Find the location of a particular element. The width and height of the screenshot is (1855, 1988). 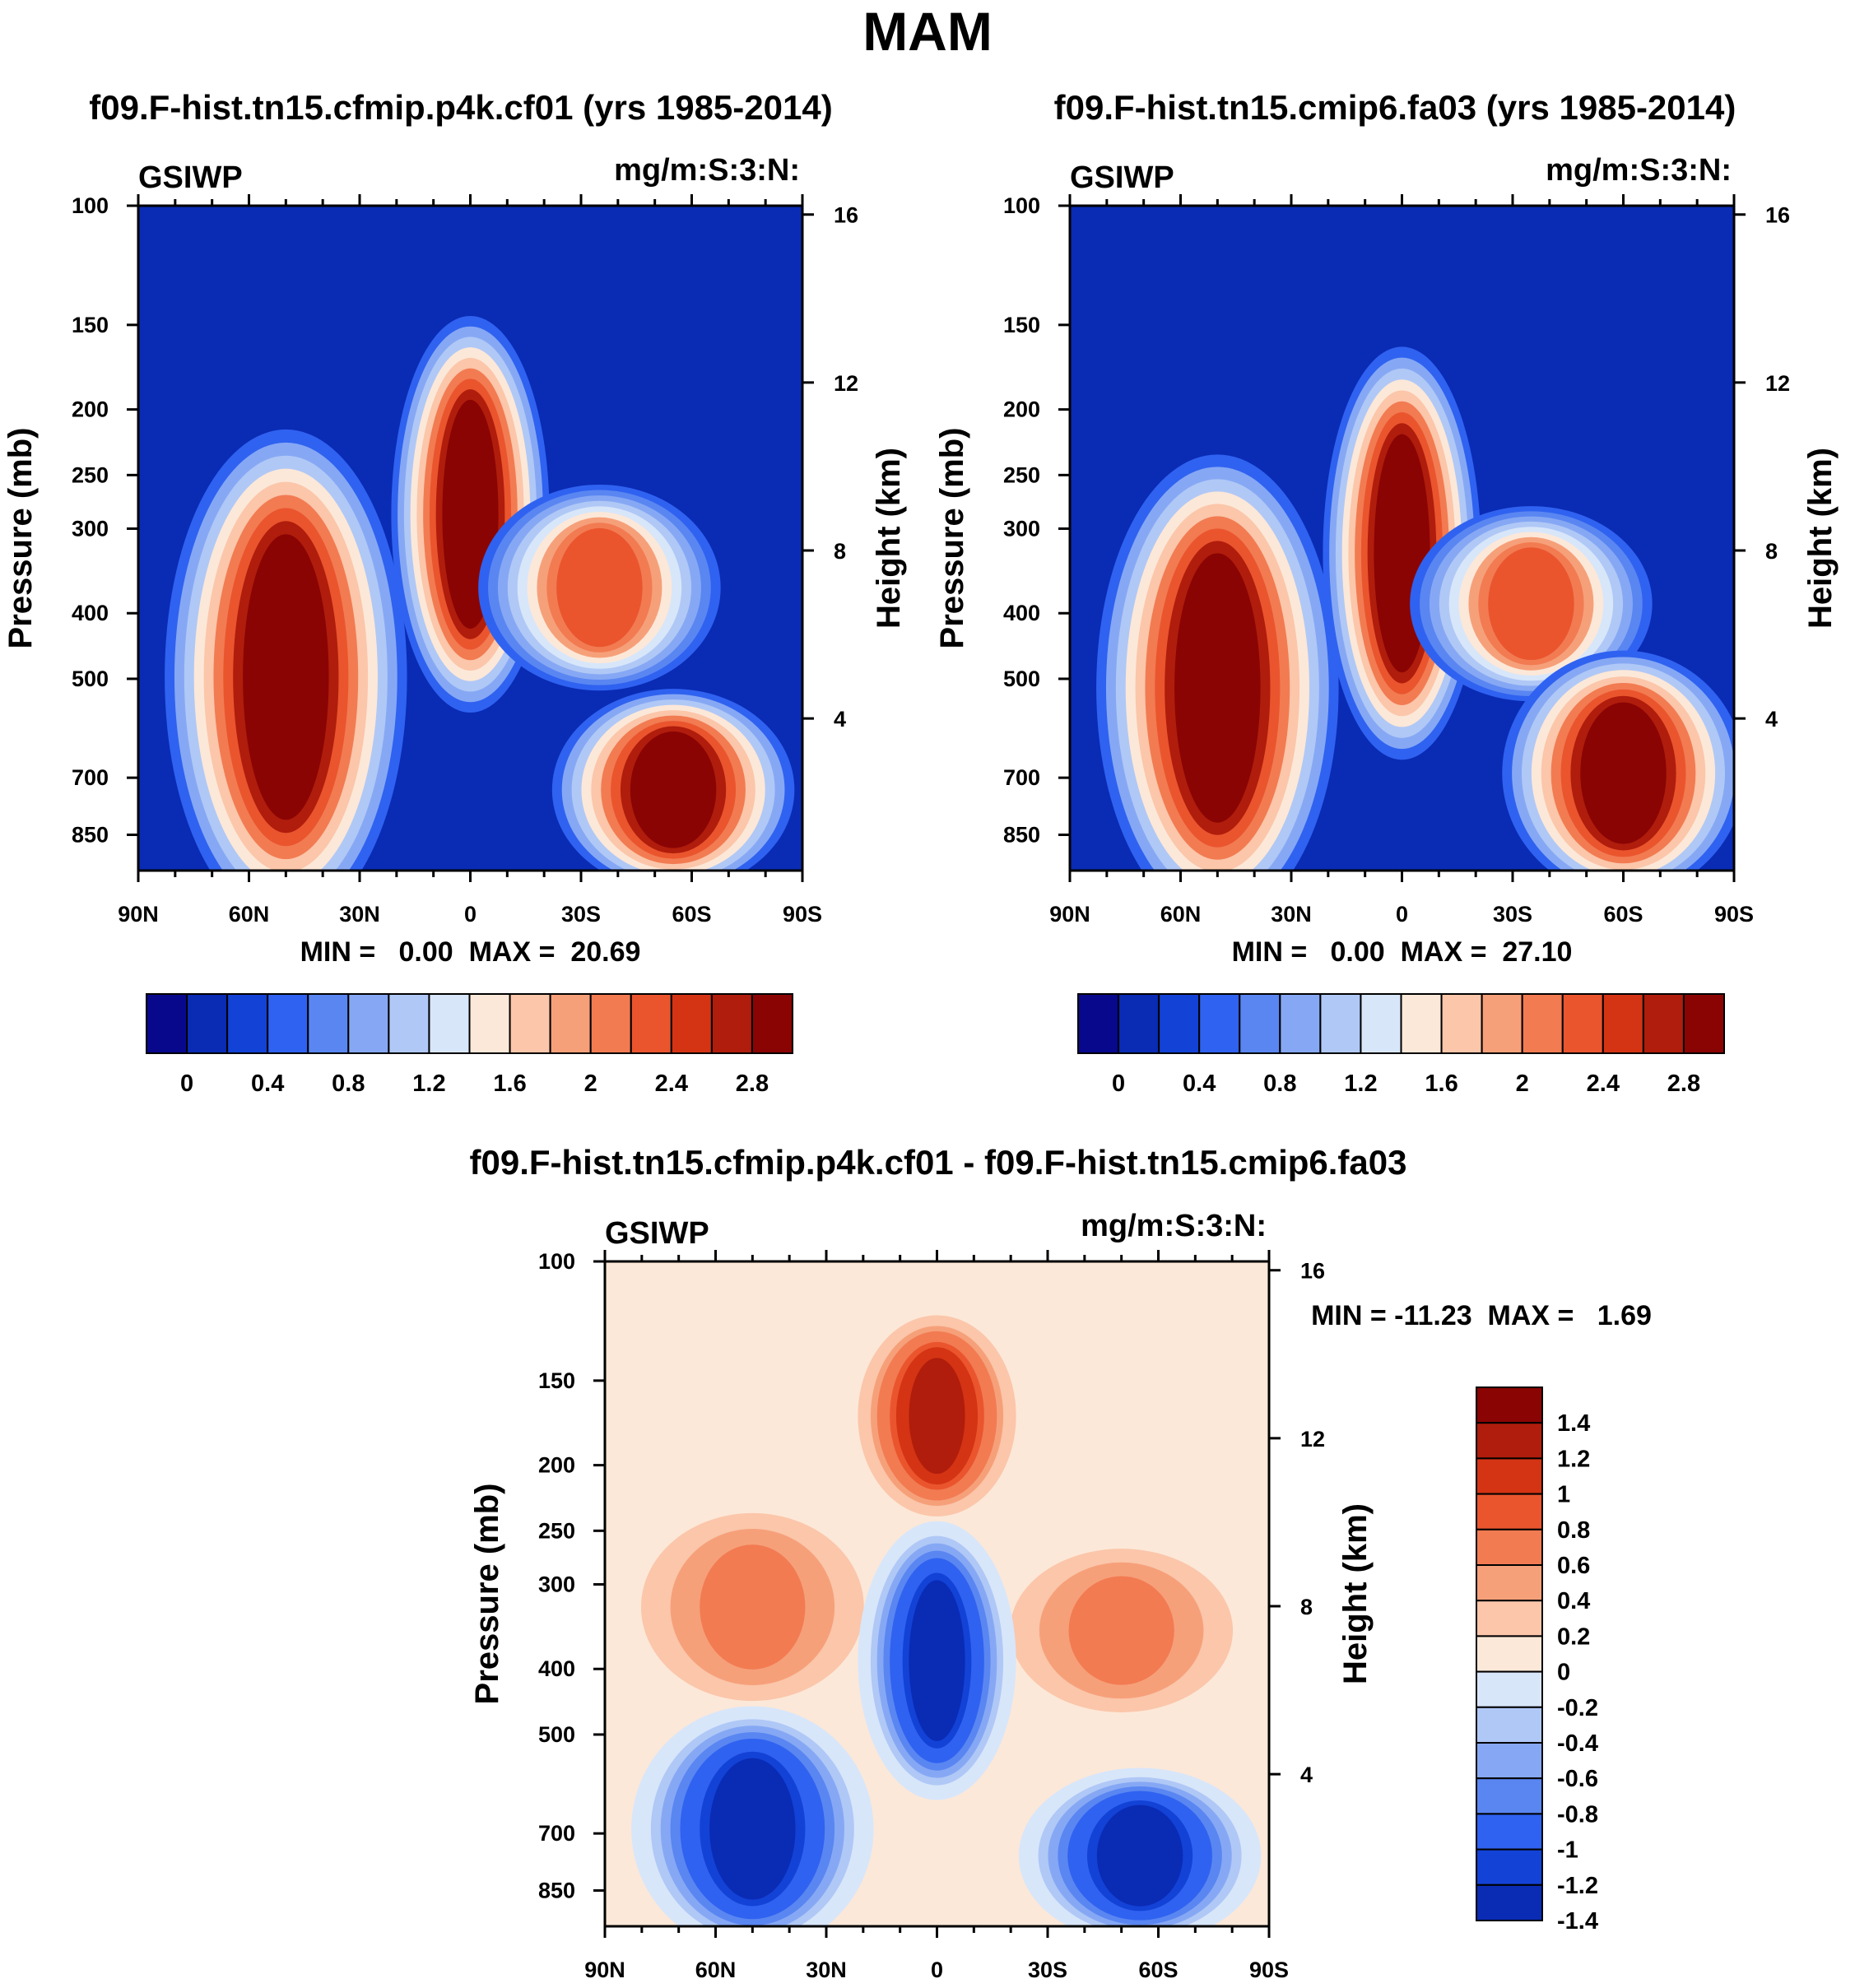

colorbar-label: -1.4 is located at coordinates (1577, 1922).